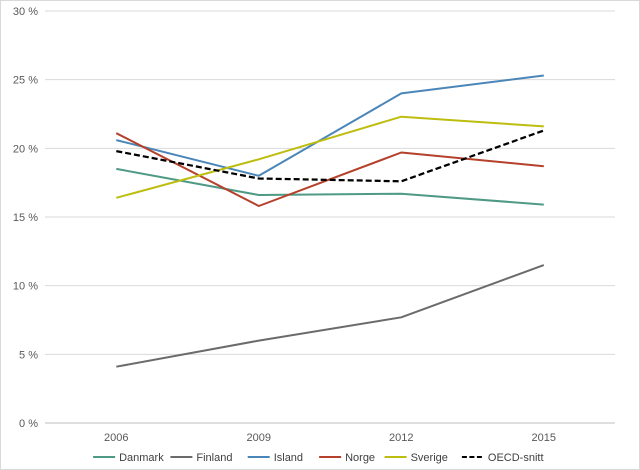 This screenshot has width=640, height=470. Describe the element at coordinates (401, 438) in the screenshot. I see `x-tick-label: 2012` at that location.